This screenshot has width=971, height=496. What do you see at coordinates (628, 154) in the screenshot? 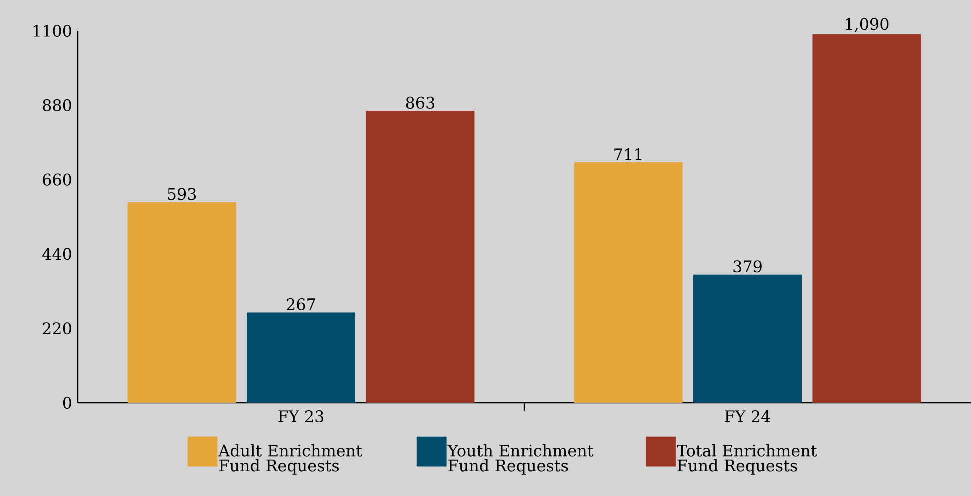
I see `data-label: 711` at bounding box center [628, 154].